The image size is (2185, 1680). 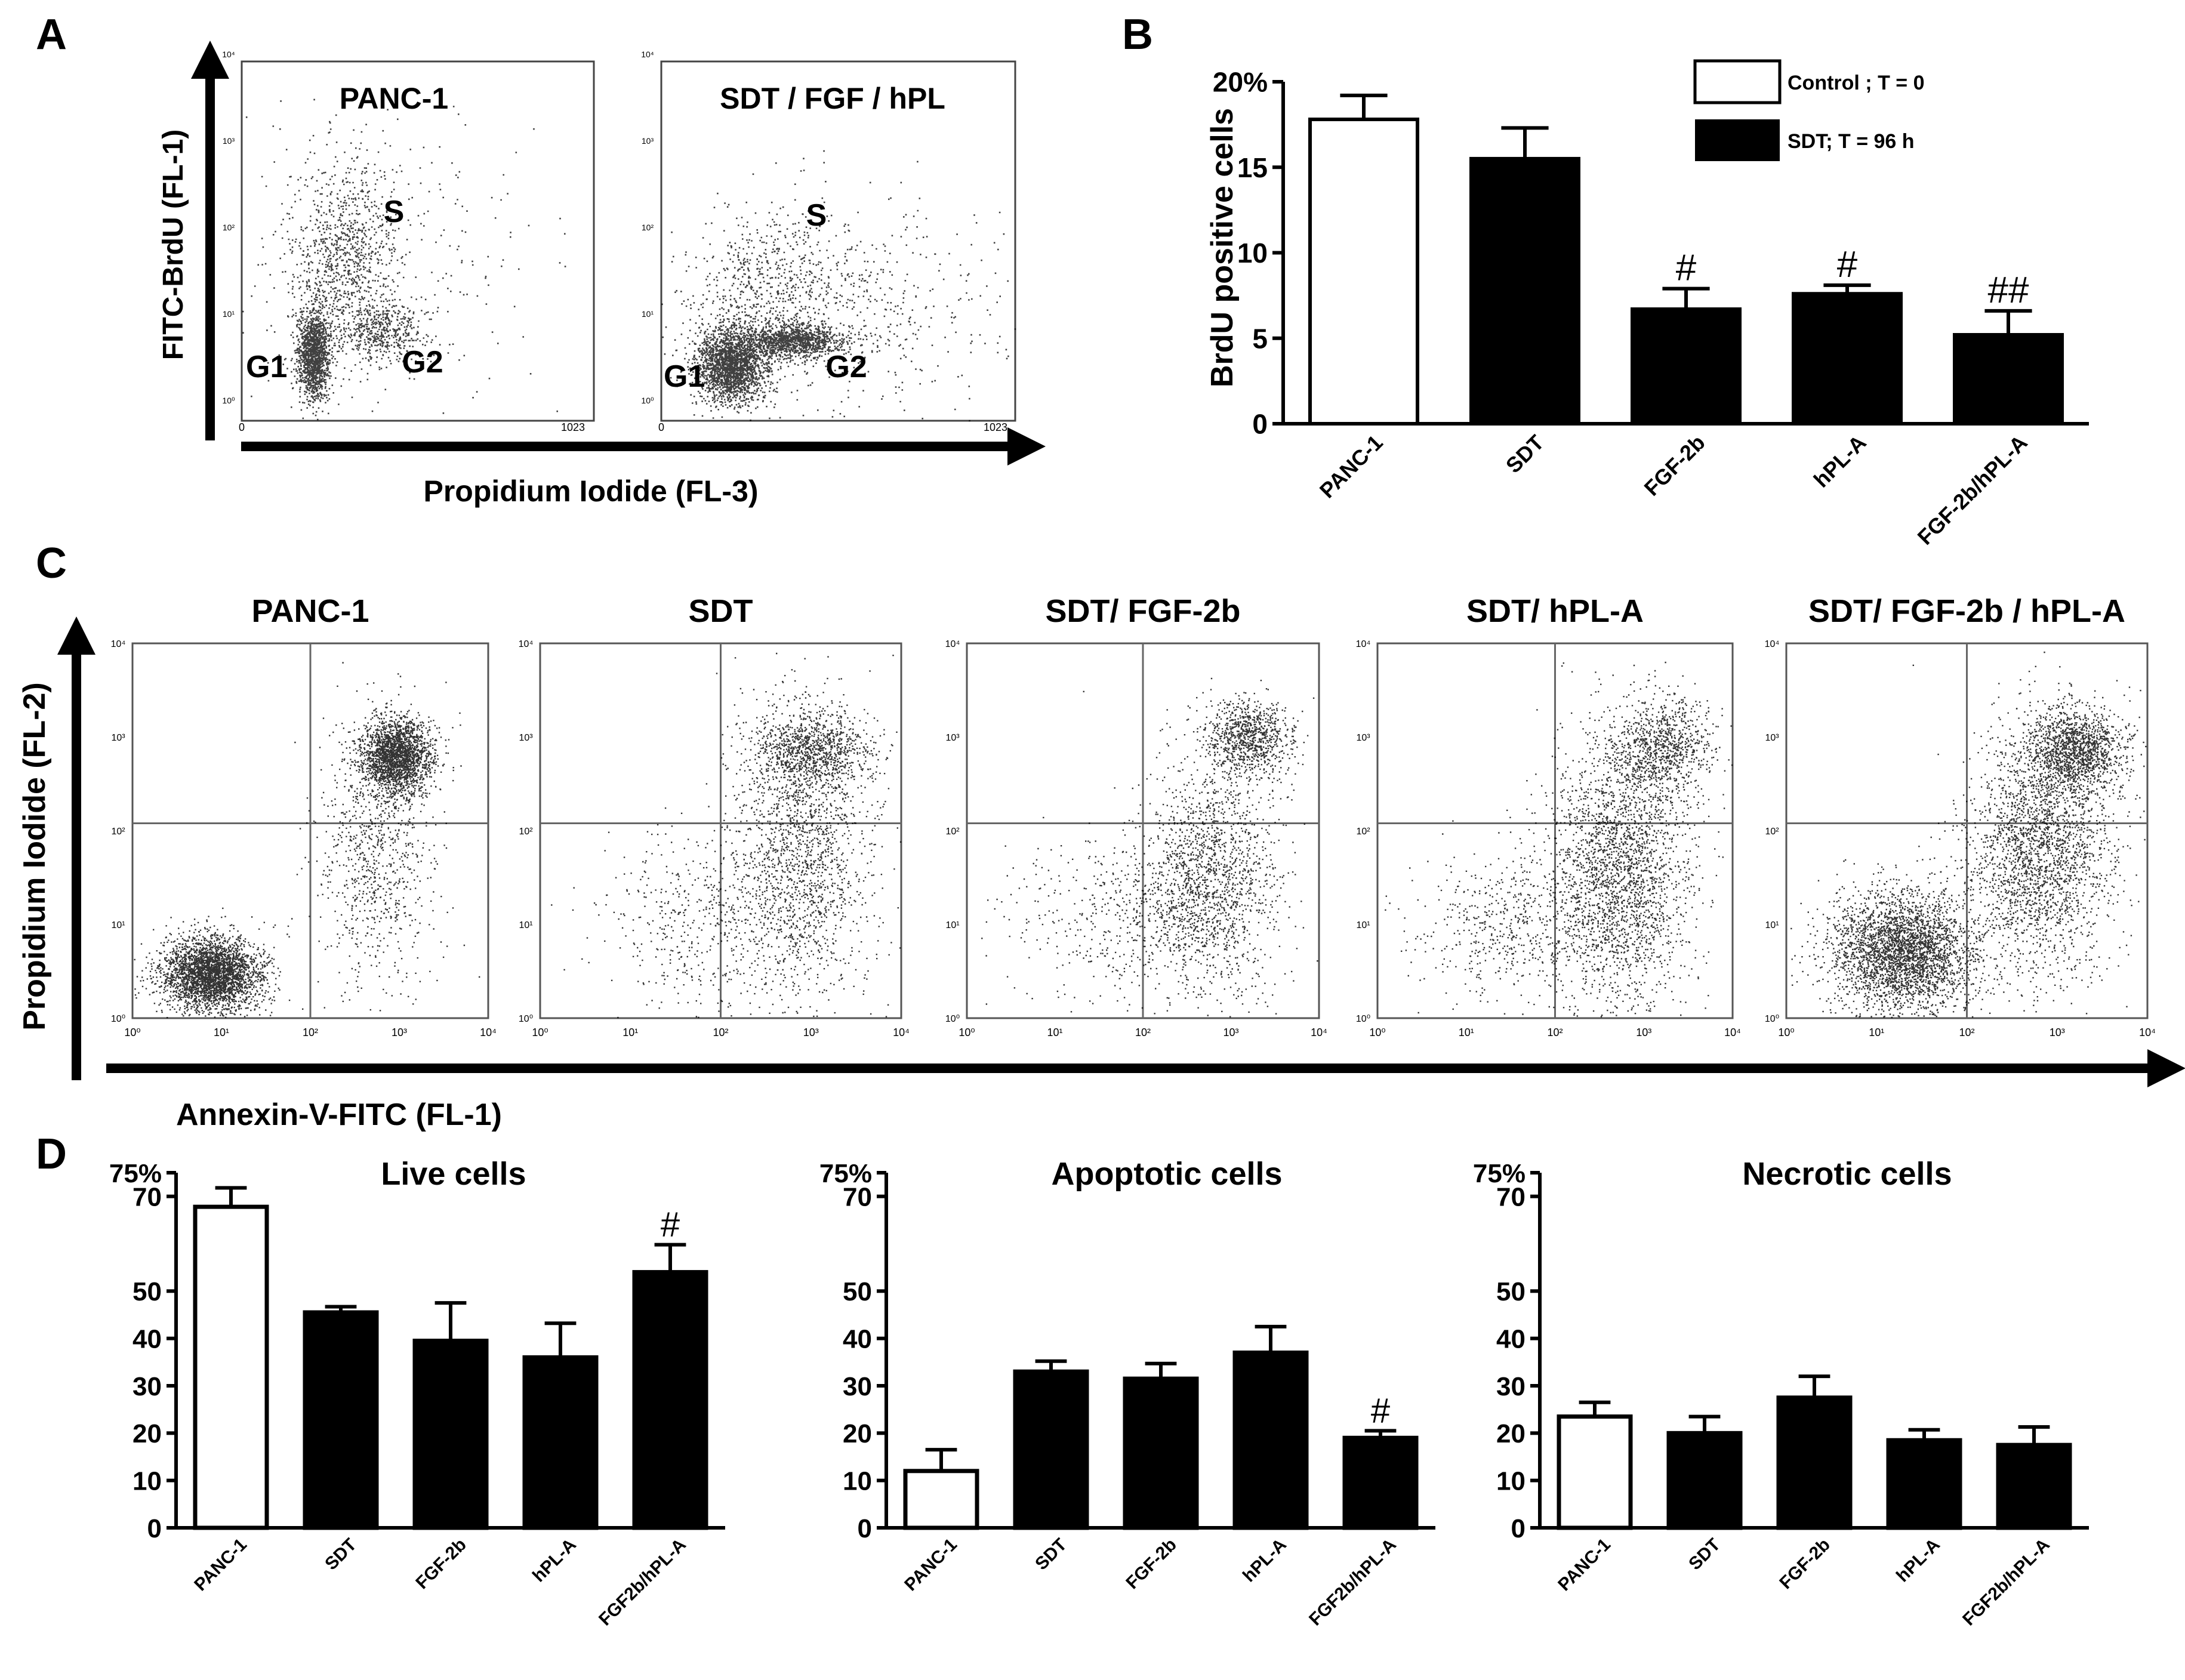 What do you see at coordinates (147, 1339) in the screenshot?
I see `y-tick-label: 40` at bounding box center [147, 1339].